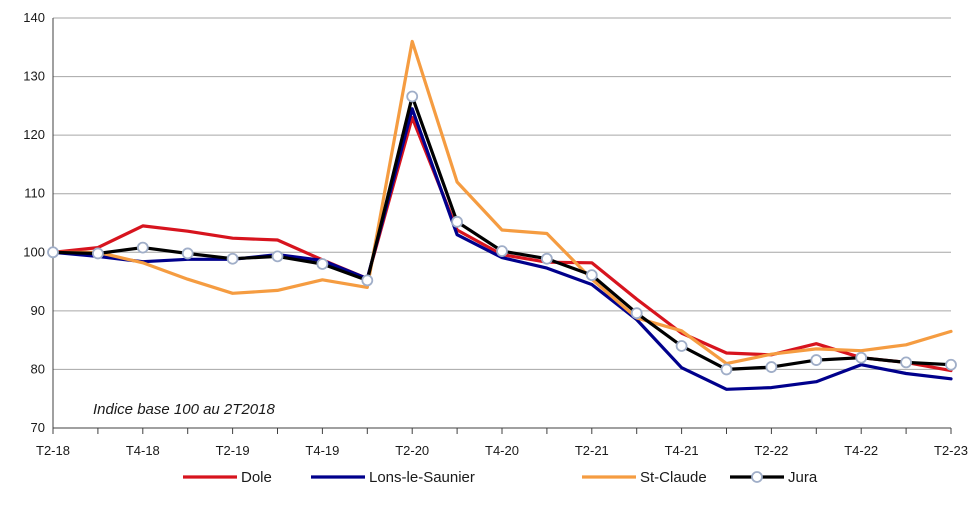  Describe the element at coordinates (34, 193) in the screenshot. I see `y-tick-label-110: 110` at that location.